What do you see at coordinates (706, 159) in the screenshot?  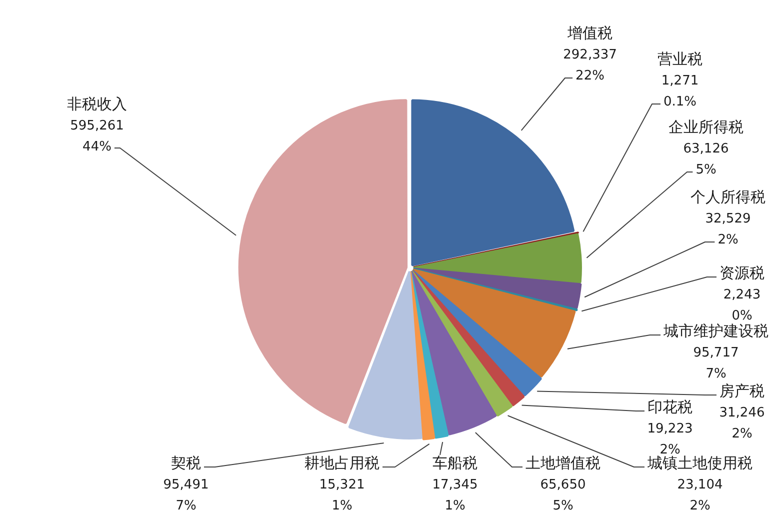 I see `data-label: 63,126 5%` at bounding box center [706, 159].